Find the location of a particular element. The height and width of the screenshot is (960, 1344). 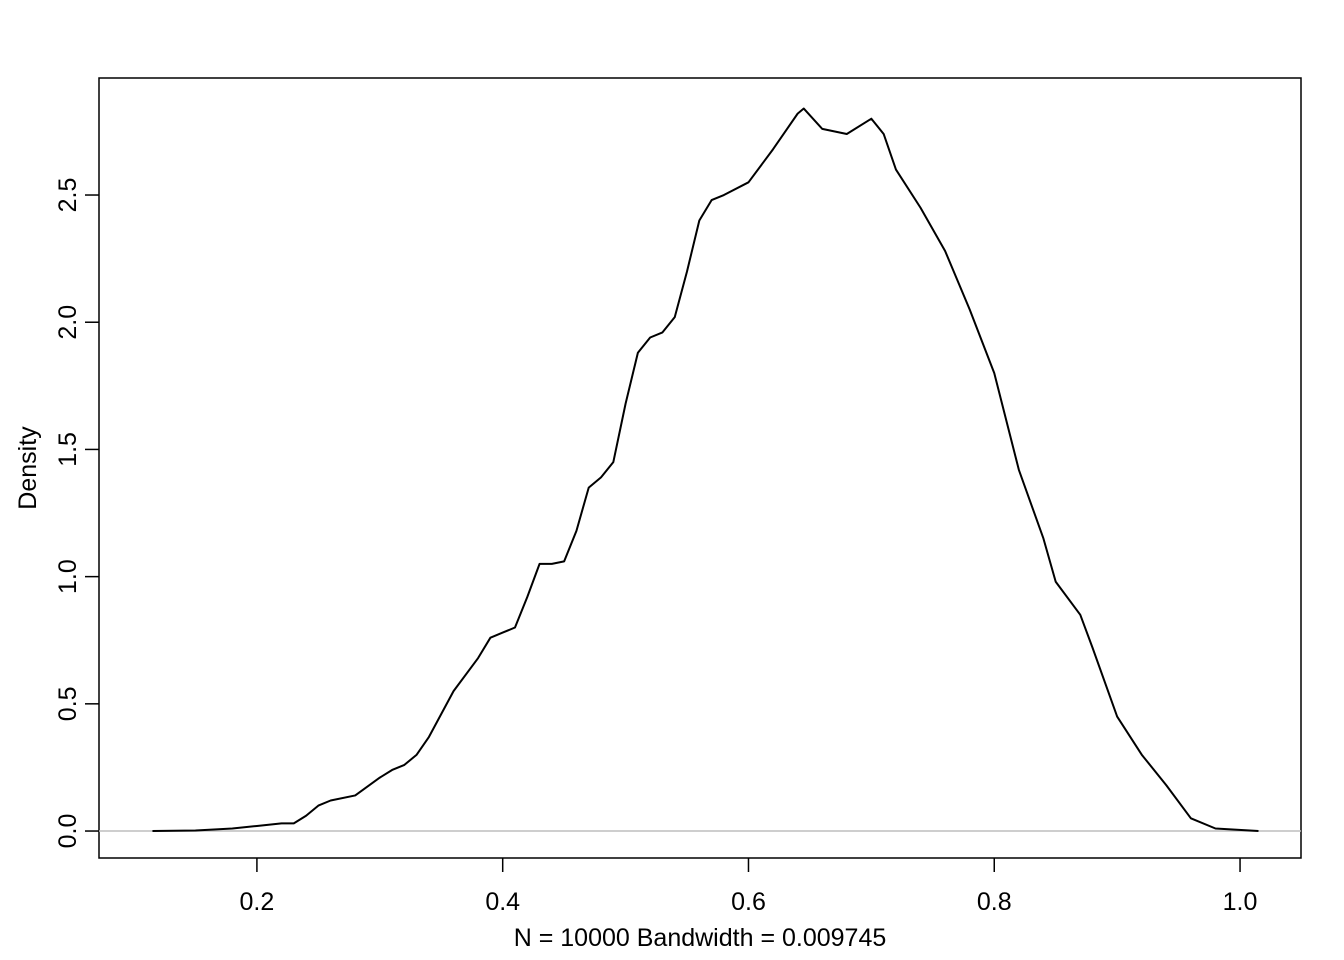

y-tick-label: 1.5 is located at coordinates (68, 449).